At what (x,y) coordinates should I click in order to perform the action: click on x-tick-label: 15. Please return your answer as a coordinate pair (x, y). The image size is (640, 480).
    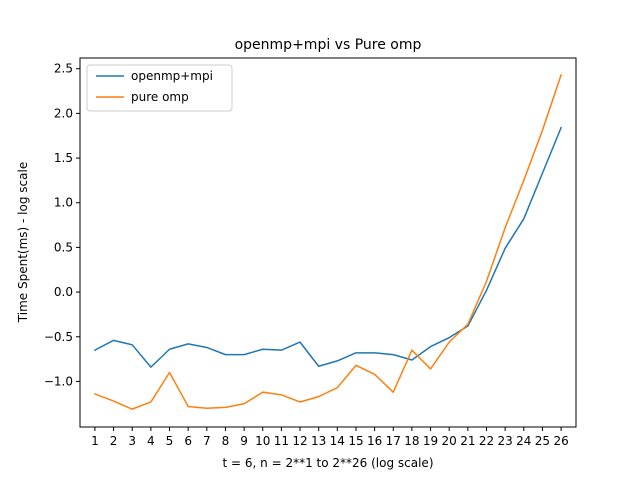
    Looking at the image, I should click on (355, 441).